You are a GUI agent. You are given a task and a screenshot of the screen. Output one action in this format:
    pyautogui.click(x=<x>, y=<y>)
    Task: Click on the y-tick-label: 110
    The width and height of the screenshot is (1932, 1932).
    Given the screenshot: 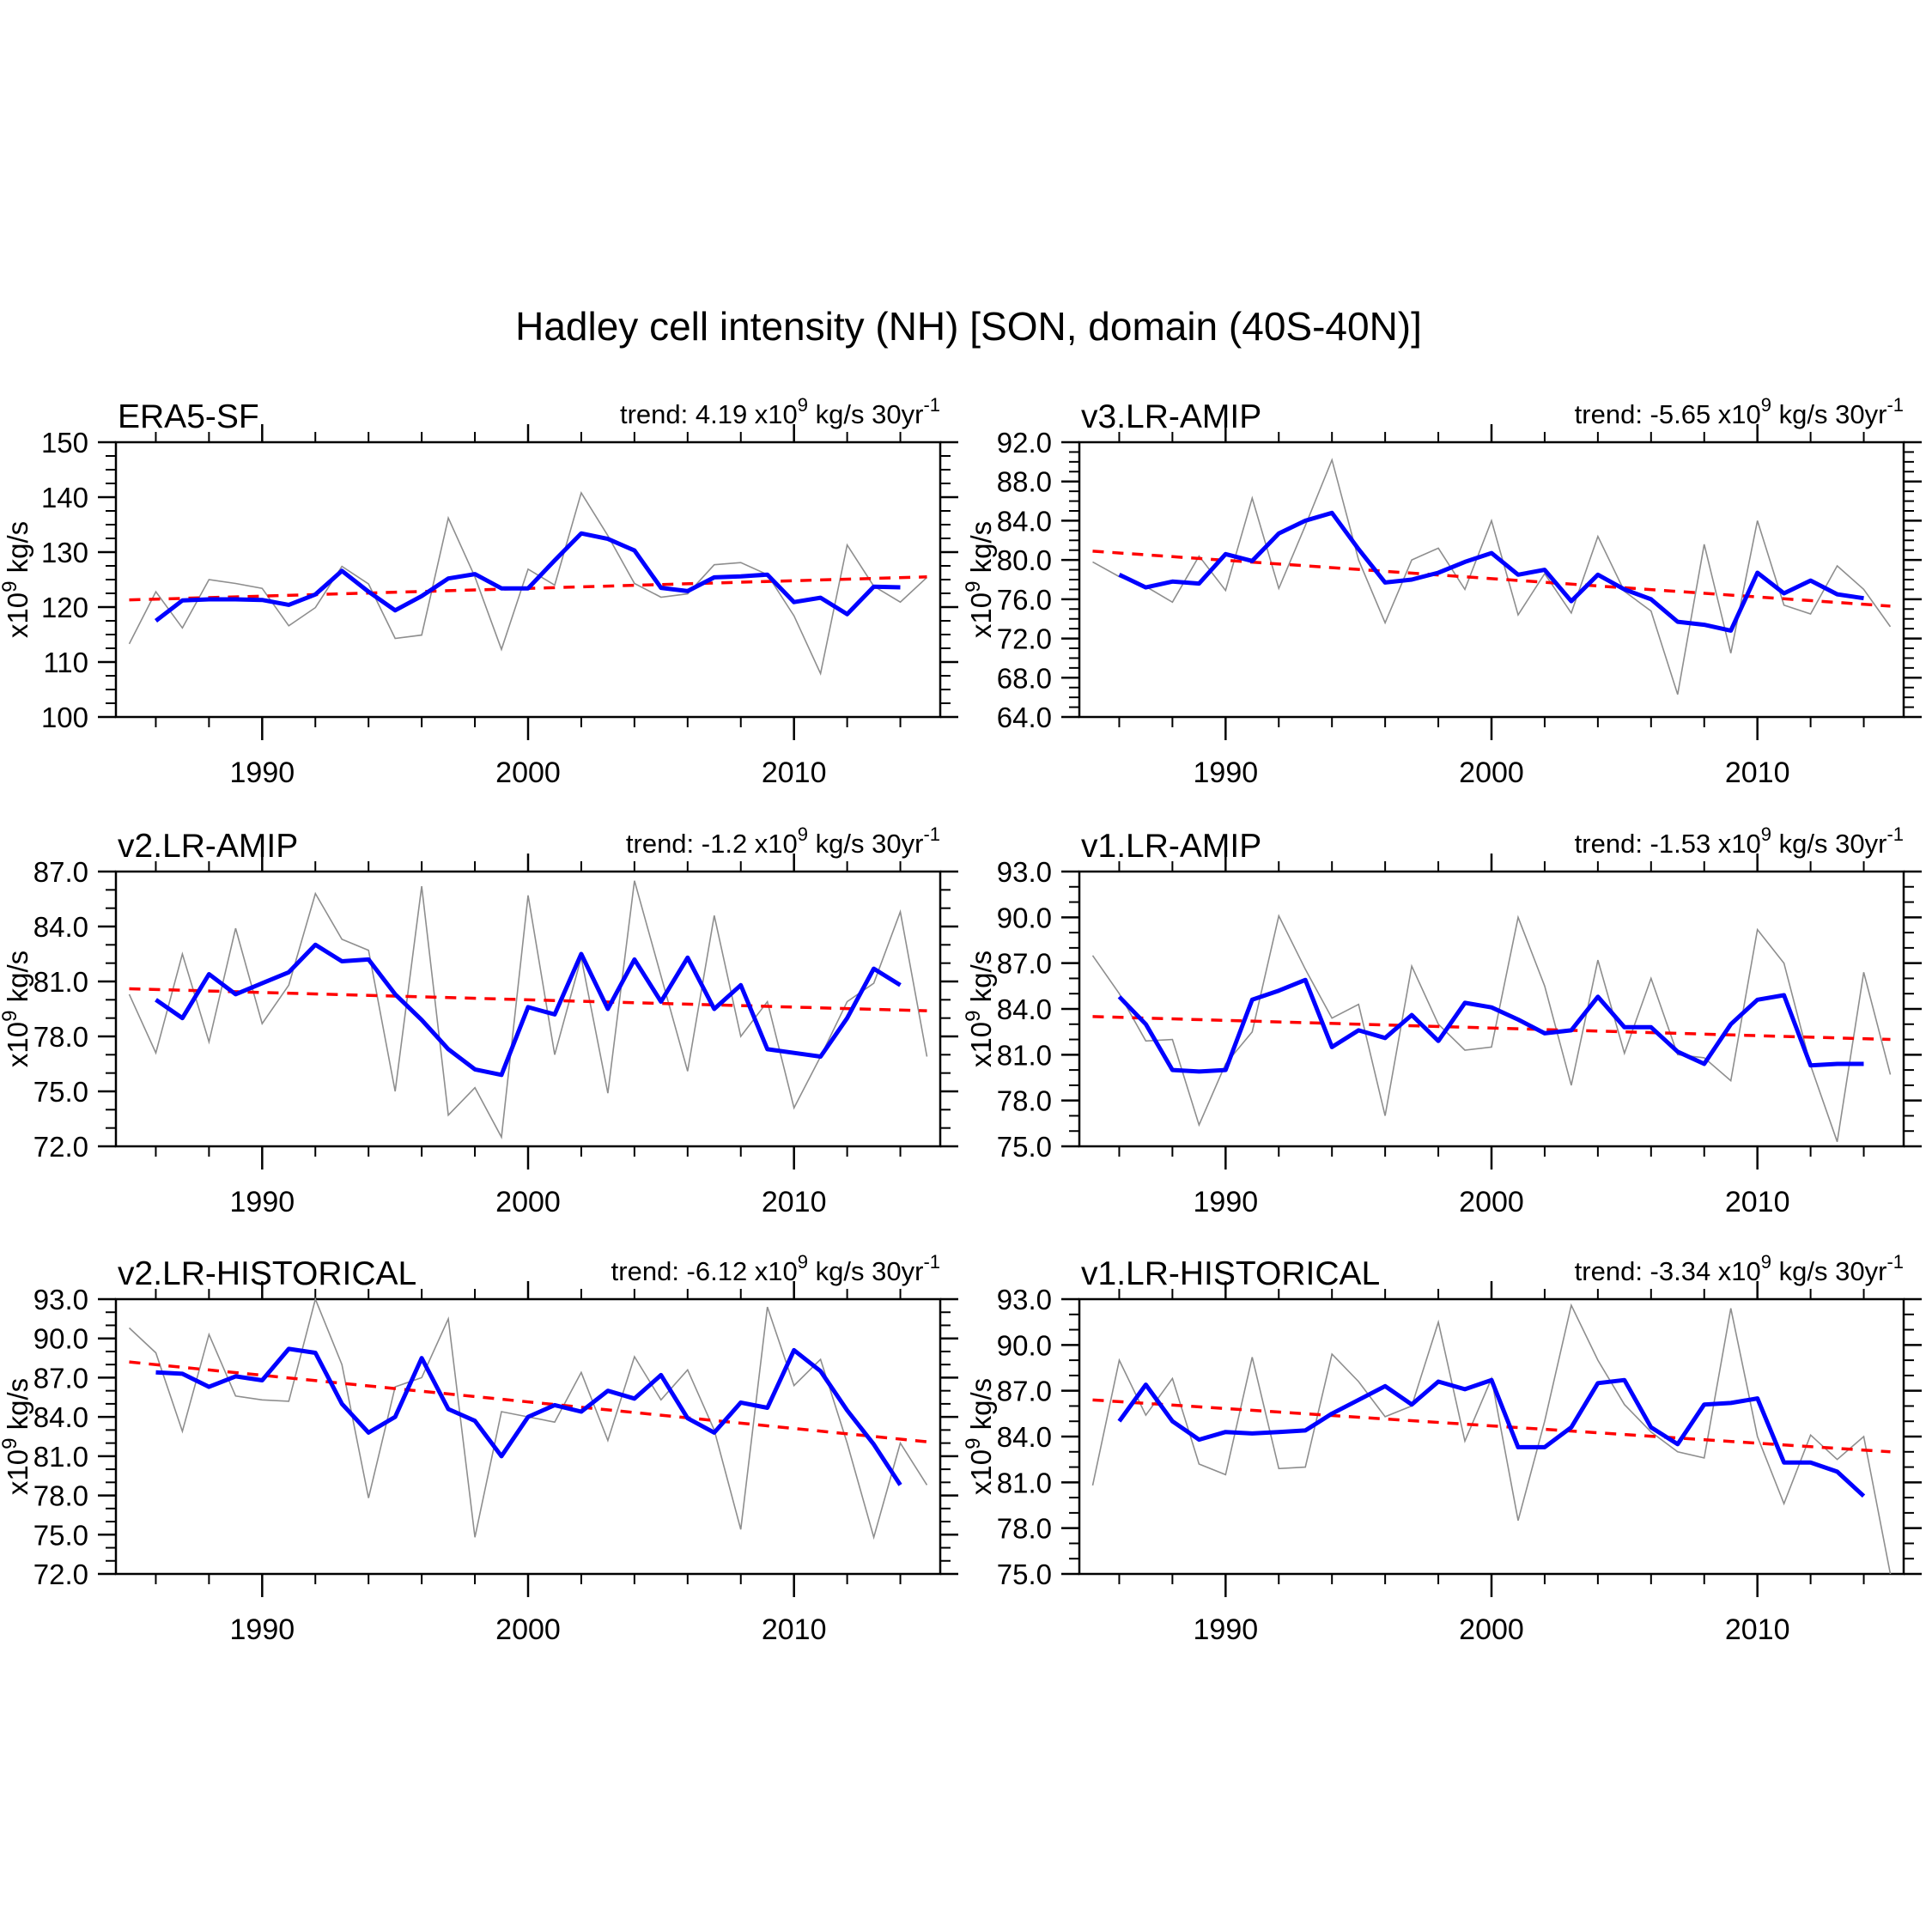 What is the action you would take?
    pyautogui.click(x=66, y=662)
    